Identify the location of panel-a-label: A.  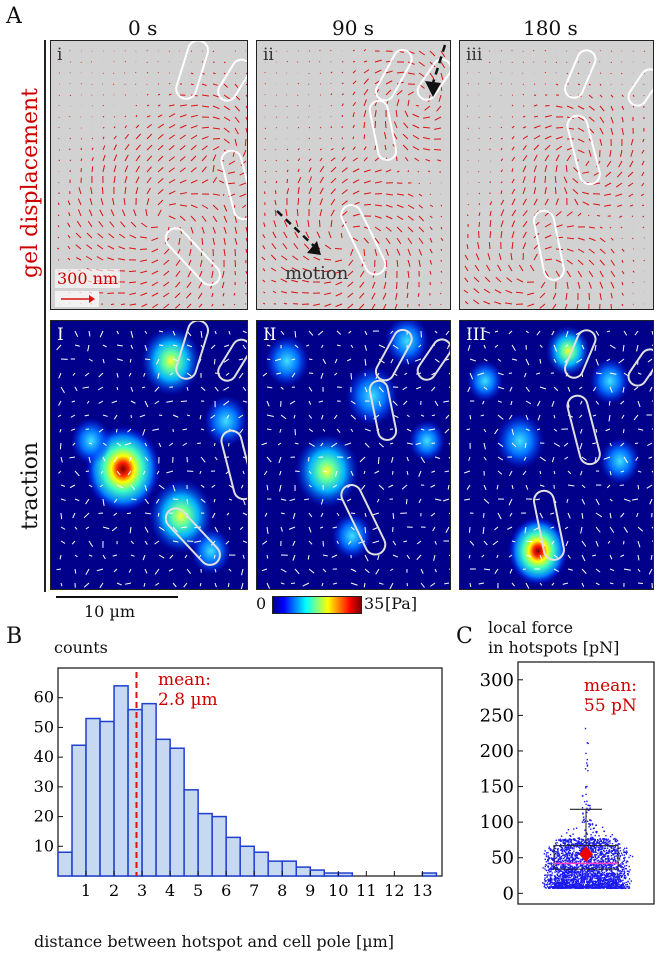
(14, 16).